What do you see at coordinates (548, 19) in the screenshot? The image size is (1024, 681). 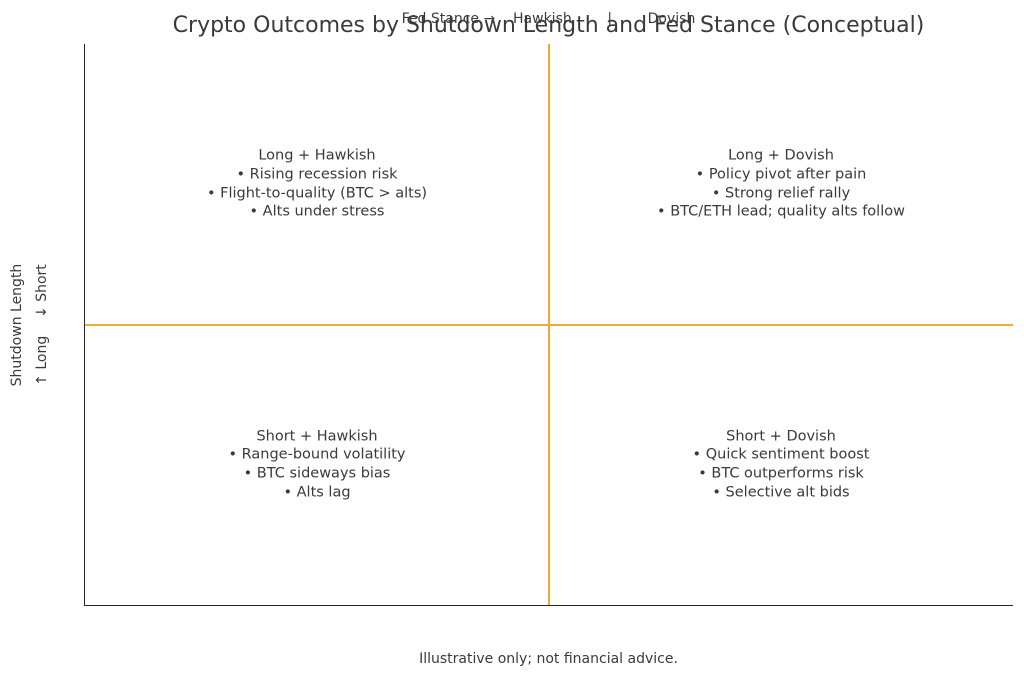 I see `x-axis-top-label: Fed Stance → Hawkish | Dovish` at bounding box center [548, 19].